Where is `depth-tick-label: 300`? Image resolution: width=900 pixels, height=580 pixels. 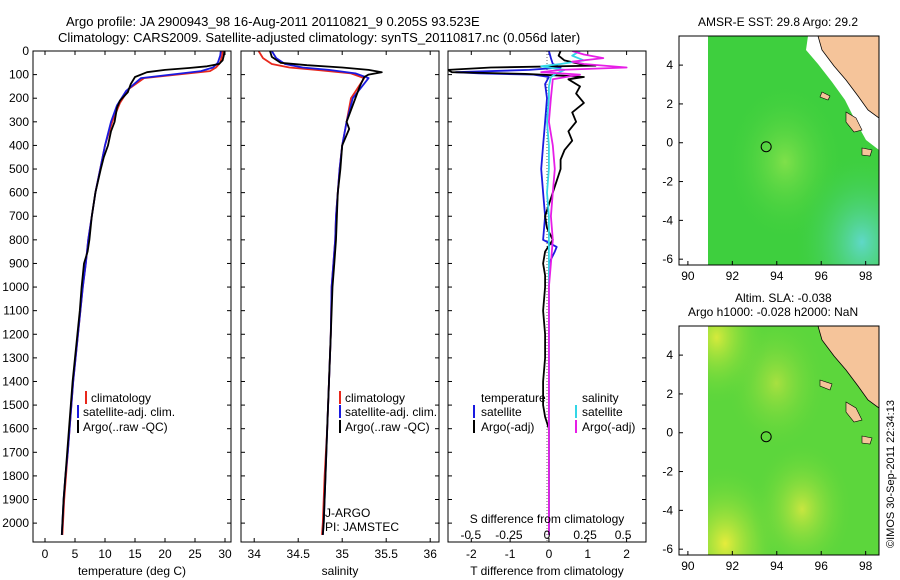 depth-tick-label: 300 is located at coordinates (19, 122).